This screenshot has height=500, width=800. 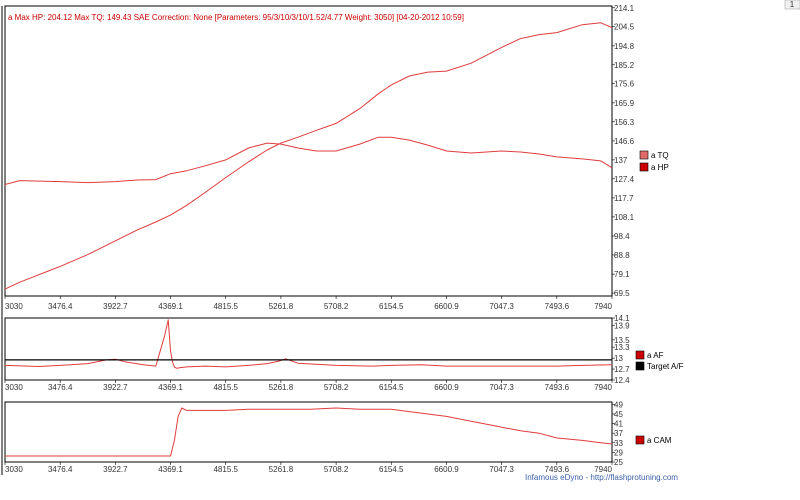 What do you see at coordinates (624, 84) in the screenshot?
I see `power-ytick-label: 175.6` at bounding box center [624, 84].